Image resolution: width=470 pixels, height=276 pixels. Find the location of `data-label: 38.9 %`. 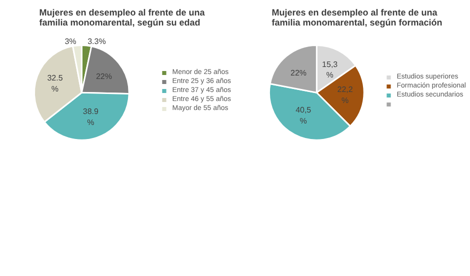

data-label: 38.9 % is located at coordinates (90, 117).